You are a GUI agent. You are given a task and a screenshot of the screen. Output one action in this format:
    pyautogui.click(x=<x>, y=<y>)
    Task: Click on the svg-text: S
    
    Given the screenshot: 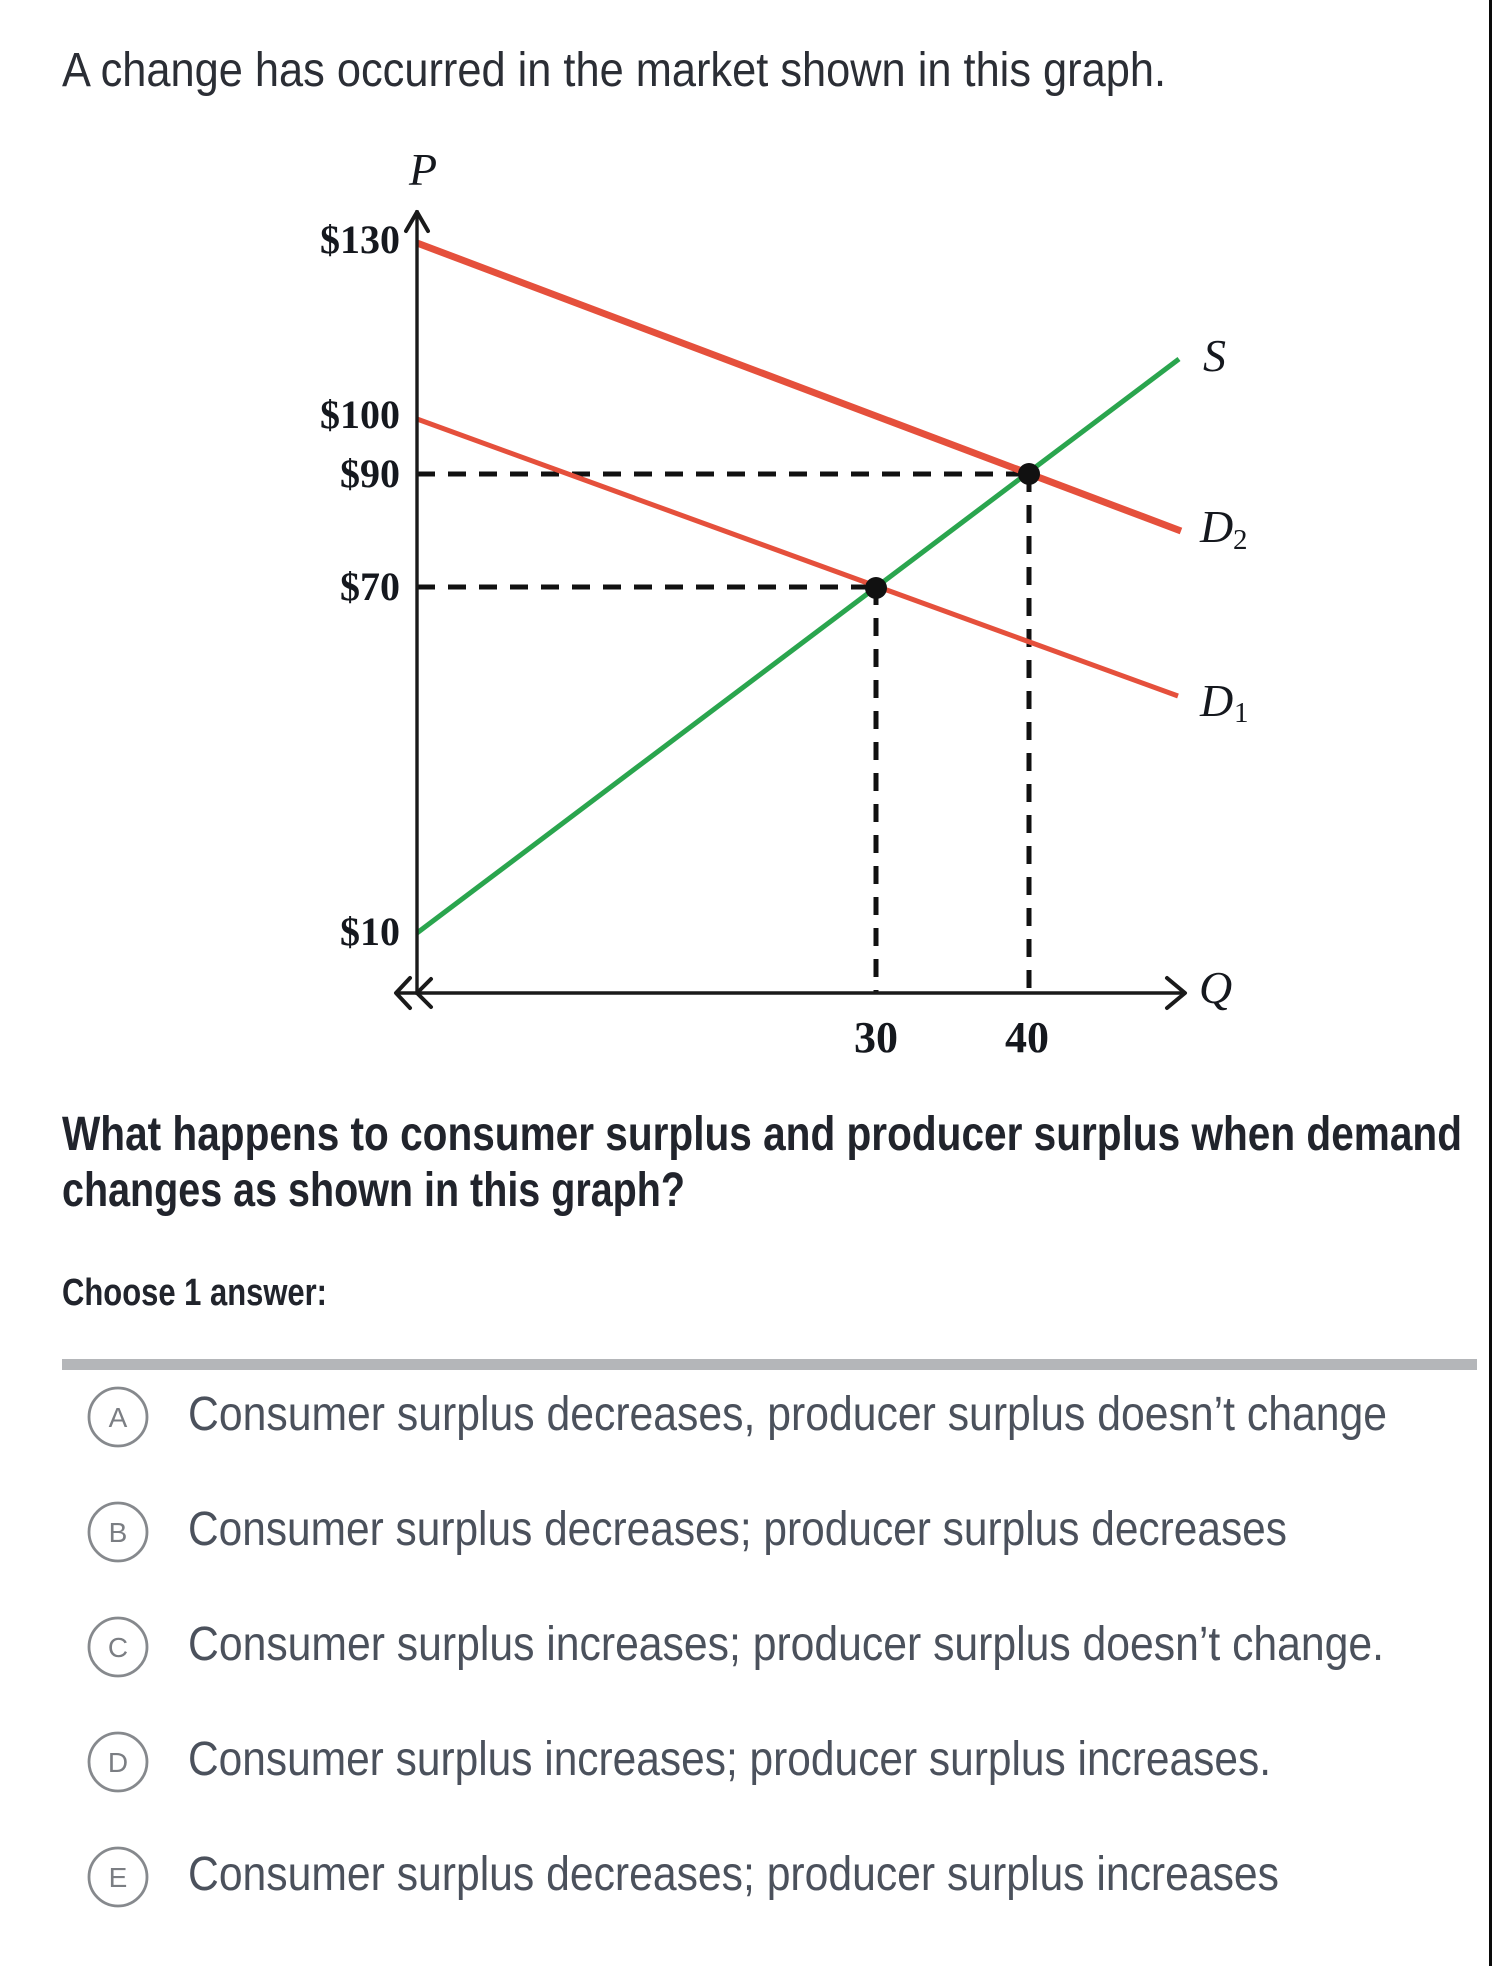 What is the action you would take?
    pyautogui.click(x=1214, y=355)
    